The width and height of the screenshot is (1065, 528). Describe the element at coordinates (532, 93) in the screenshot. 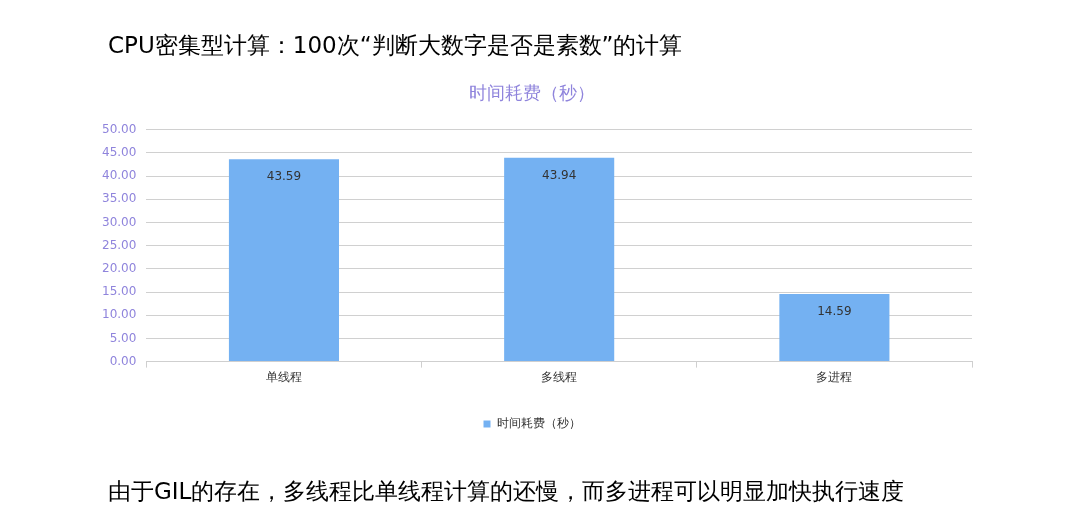

I see `chart-title: 时间耗费（秒）` at that location.